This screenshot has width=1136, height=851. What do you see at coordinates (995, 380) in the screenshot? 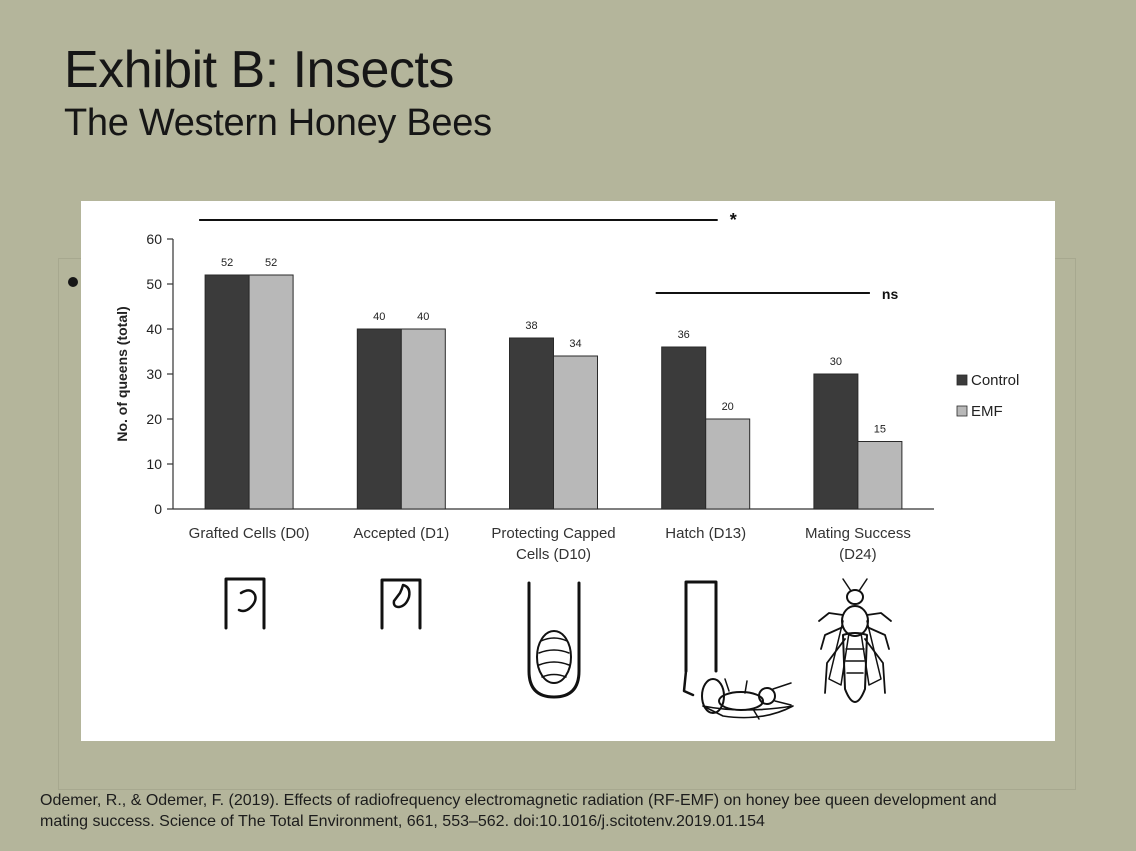
I see `legend-label-control: Control` at bounding box center [995, 380].